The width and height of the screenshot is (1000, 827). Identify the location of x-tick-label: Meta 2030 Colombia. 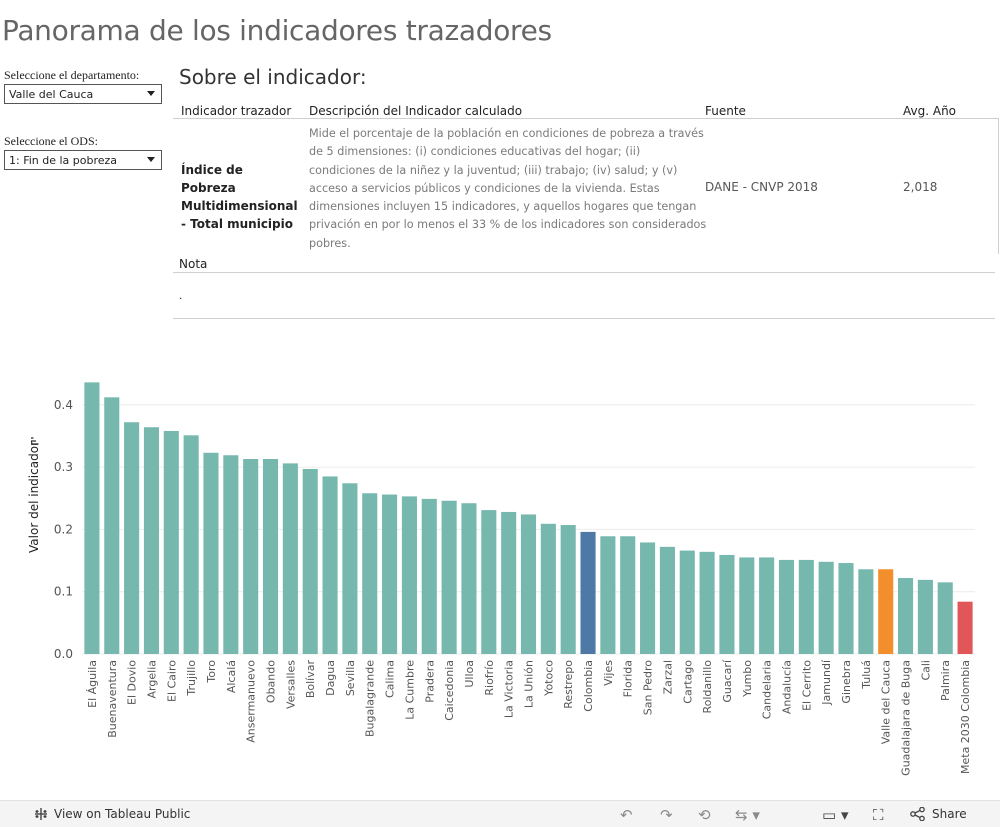
(965, 717).